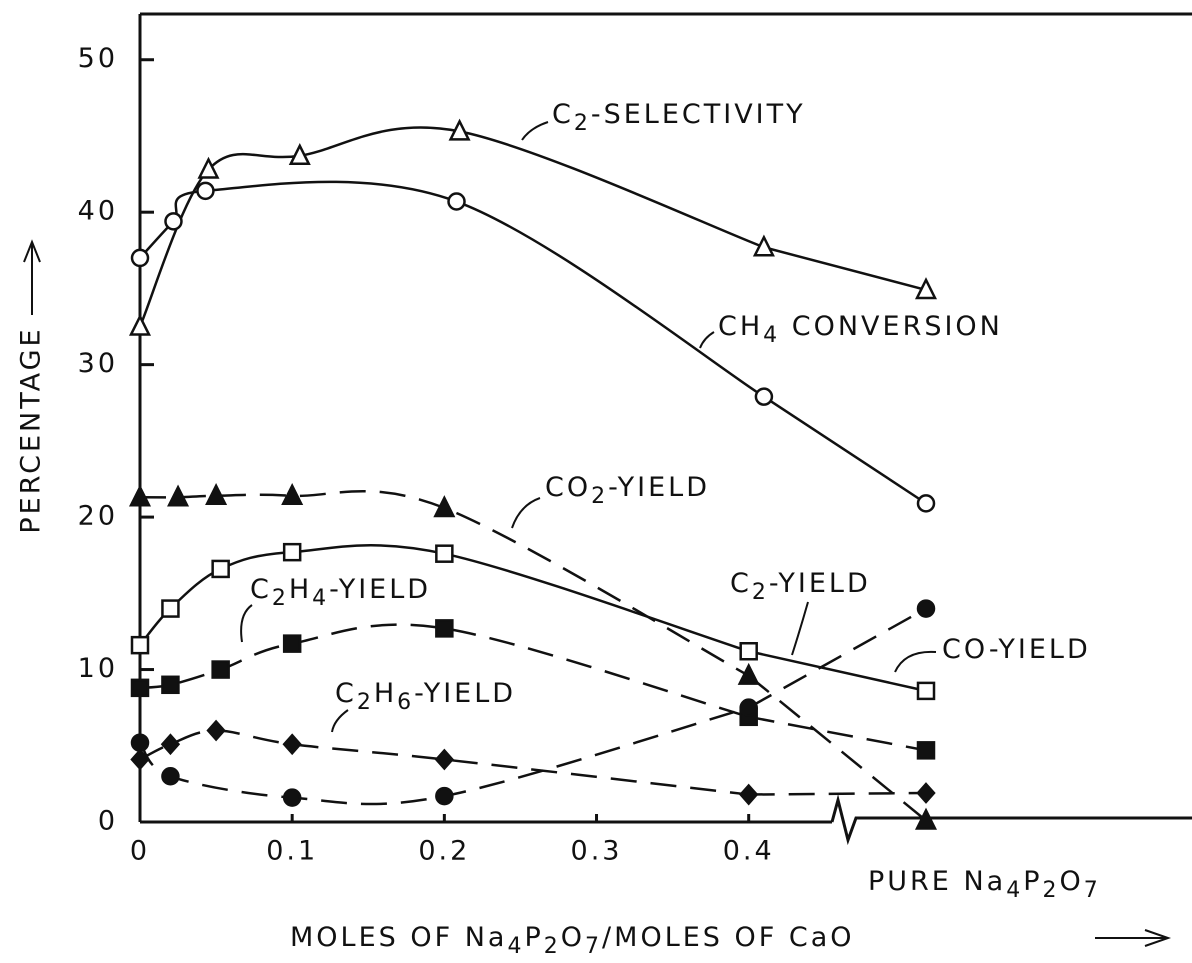  Describe the element at coordinates (800, 587) in the screenshot. I see `series-label: C2-YIELD` at that location.